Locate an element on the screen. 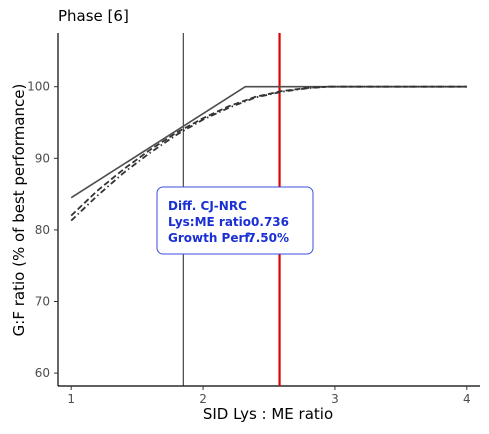 This screenshot has width=489, height=434. annotation-row-label: Lys:ME ratio is located at coordinates (209, 222).